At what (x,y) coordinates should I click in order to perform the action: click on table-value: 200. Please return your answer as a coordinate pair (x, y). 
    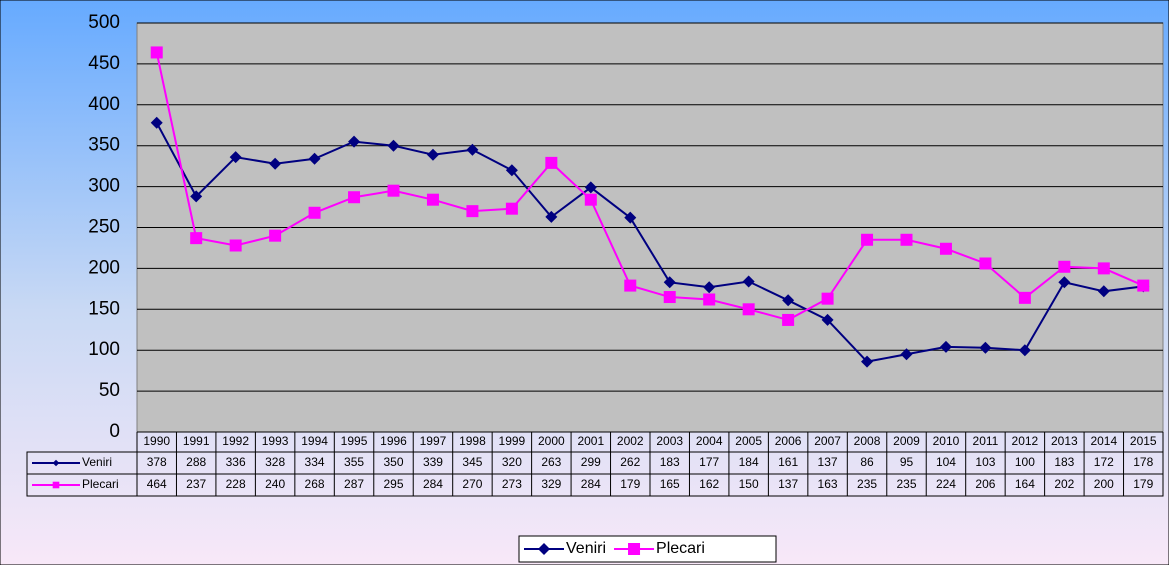
    Looking at the image, I should click on (1104, 484).